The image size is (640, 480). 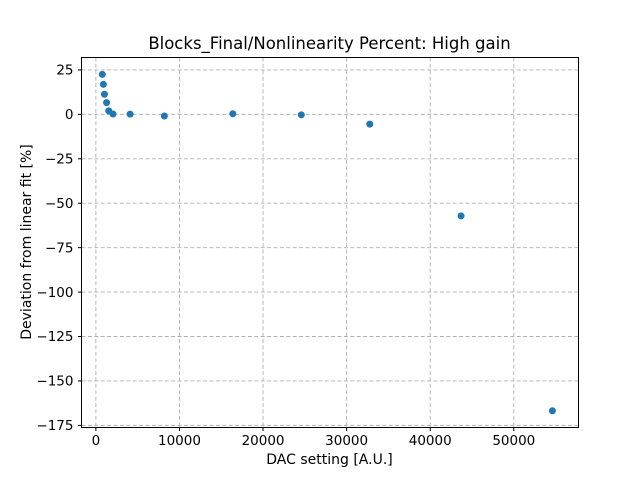 I want to click on y-tick-label: −25, so click(x=59, y=160).